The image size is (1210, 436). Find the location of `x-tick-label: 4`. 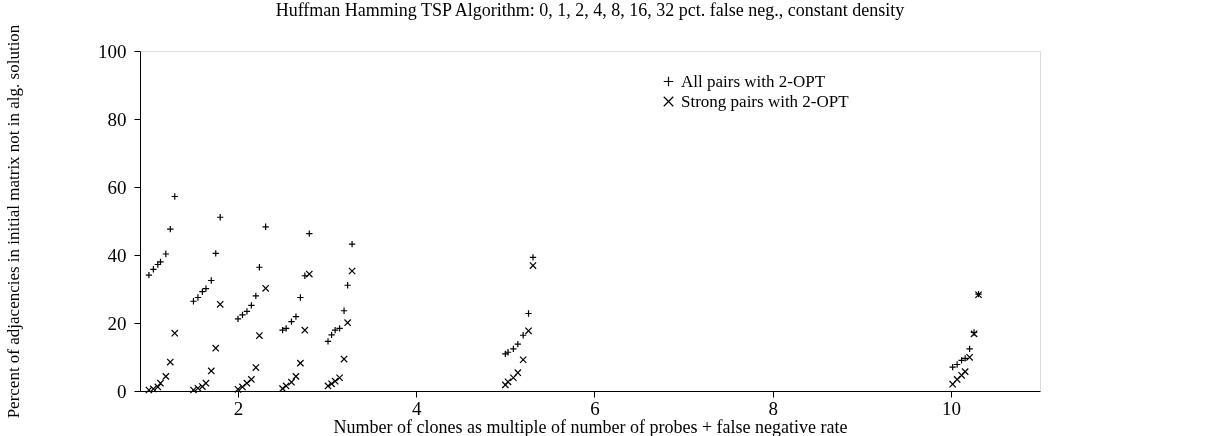

x-tick-label: 4 is located at coordinates (416, 408).